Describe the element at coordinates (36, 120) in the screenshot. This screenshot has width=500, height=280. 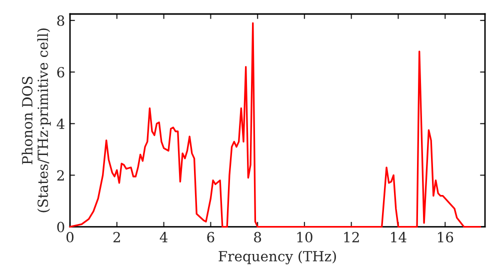
I see `y-axis-title: Phonon DOS (States/THz·primitive cell)` at that location.